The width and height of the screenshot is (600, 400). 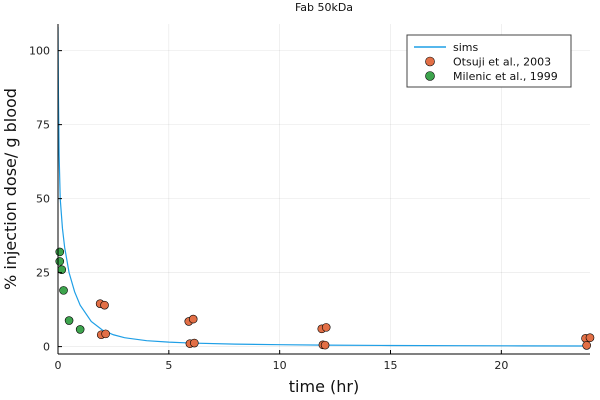 I want to click on y-tick-label: 25, so click(x=43, y=273).